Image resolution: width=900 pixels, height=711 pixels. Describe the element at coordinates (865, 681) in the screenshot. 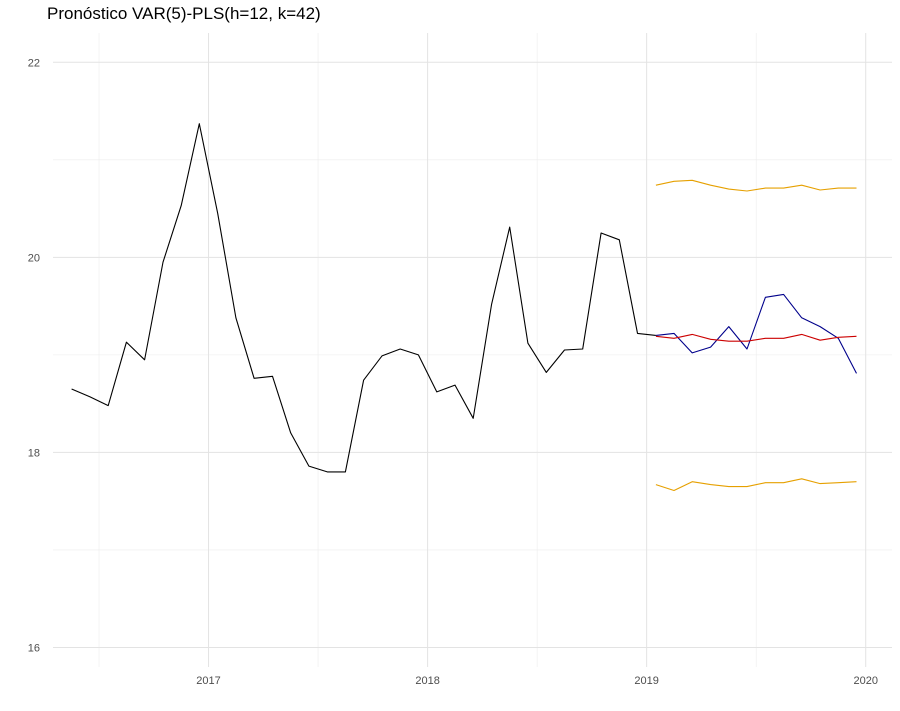

I see `x-tick-label: 2020` at that location.